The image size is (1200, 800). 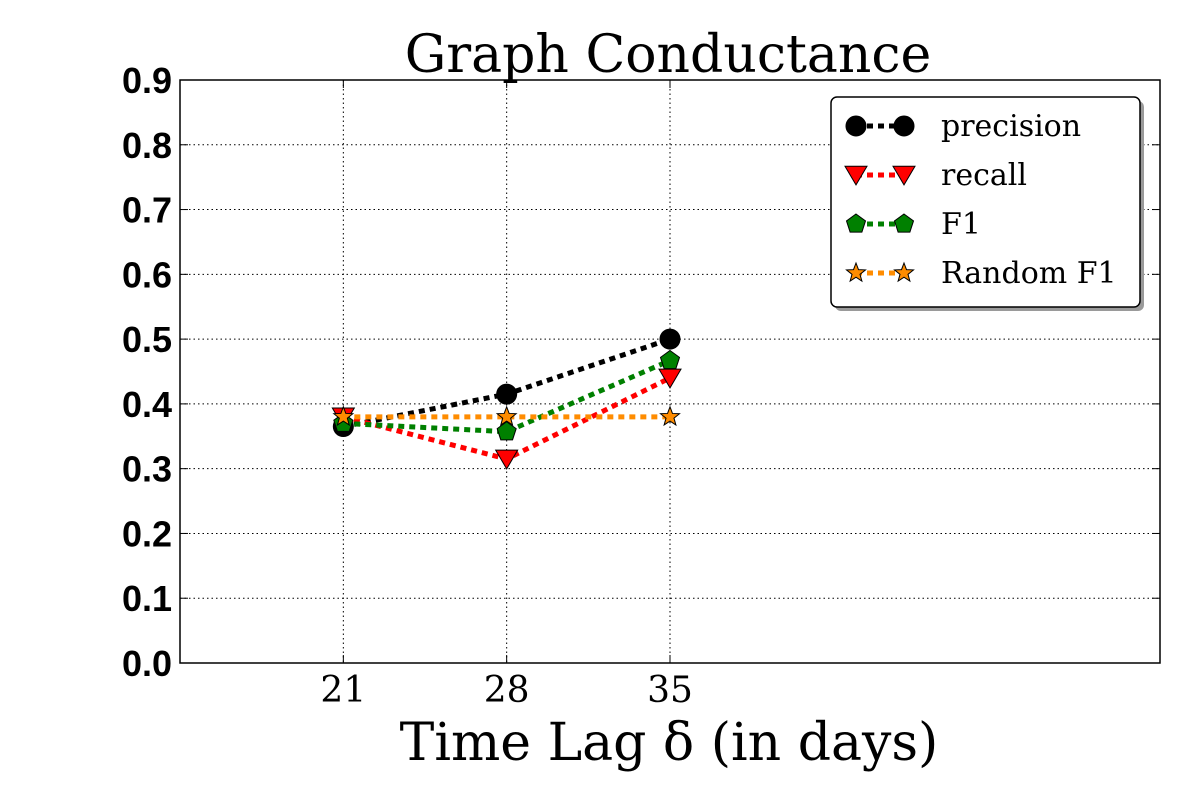 What do you see at coordinates (147, 210) in the screenshot?
I see `y-tick-label: 0.7` at bounding box center [147, 210].